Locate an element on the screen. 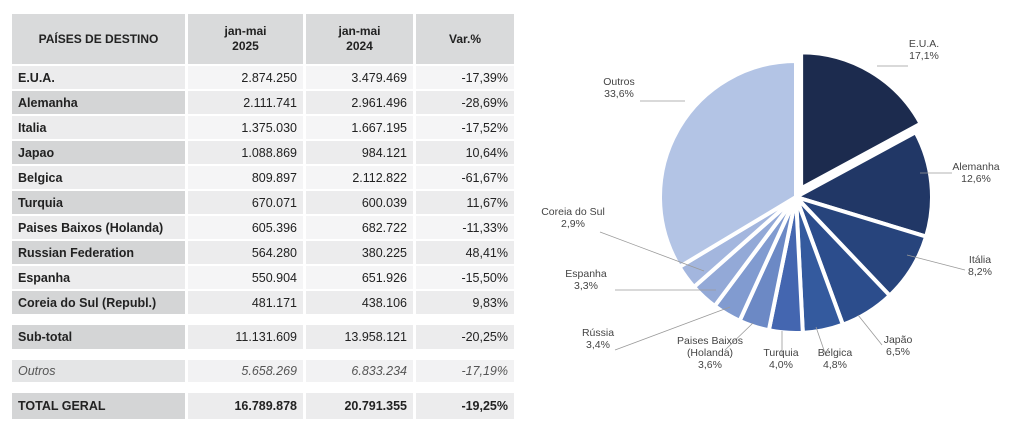 The image size is (1024, 438). slice-label: Turquia 4,0% is located at coordinates (780, 359).